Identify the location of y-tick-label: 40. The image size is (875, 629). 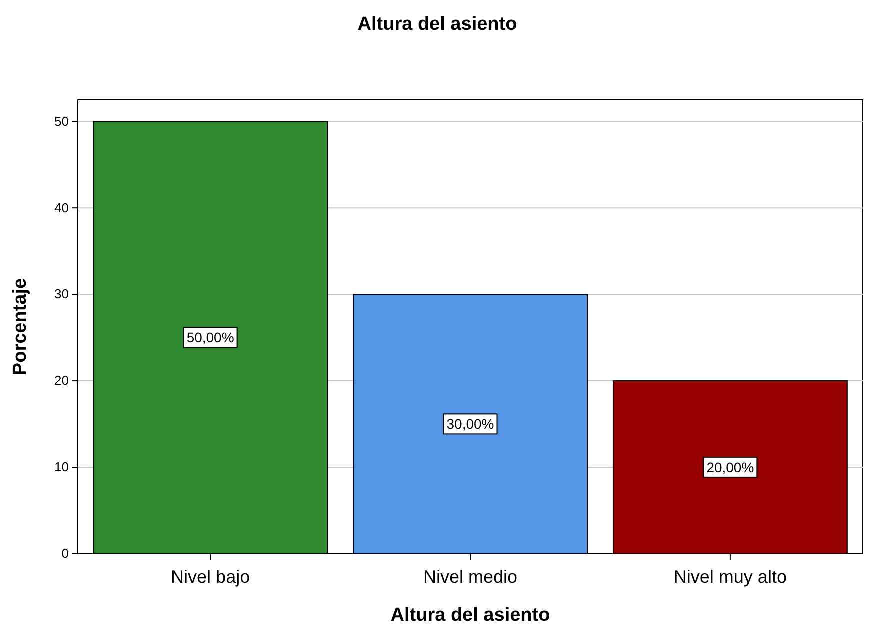
(61, 208).